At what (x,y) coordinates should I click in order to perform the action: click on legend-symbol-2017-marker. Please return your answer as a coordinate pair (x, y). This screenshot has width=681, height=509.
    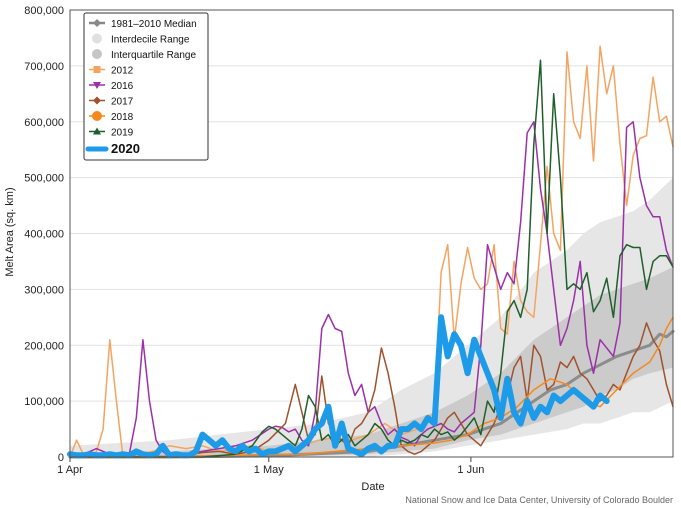
    Looking at the image, I should click on (97, 100).